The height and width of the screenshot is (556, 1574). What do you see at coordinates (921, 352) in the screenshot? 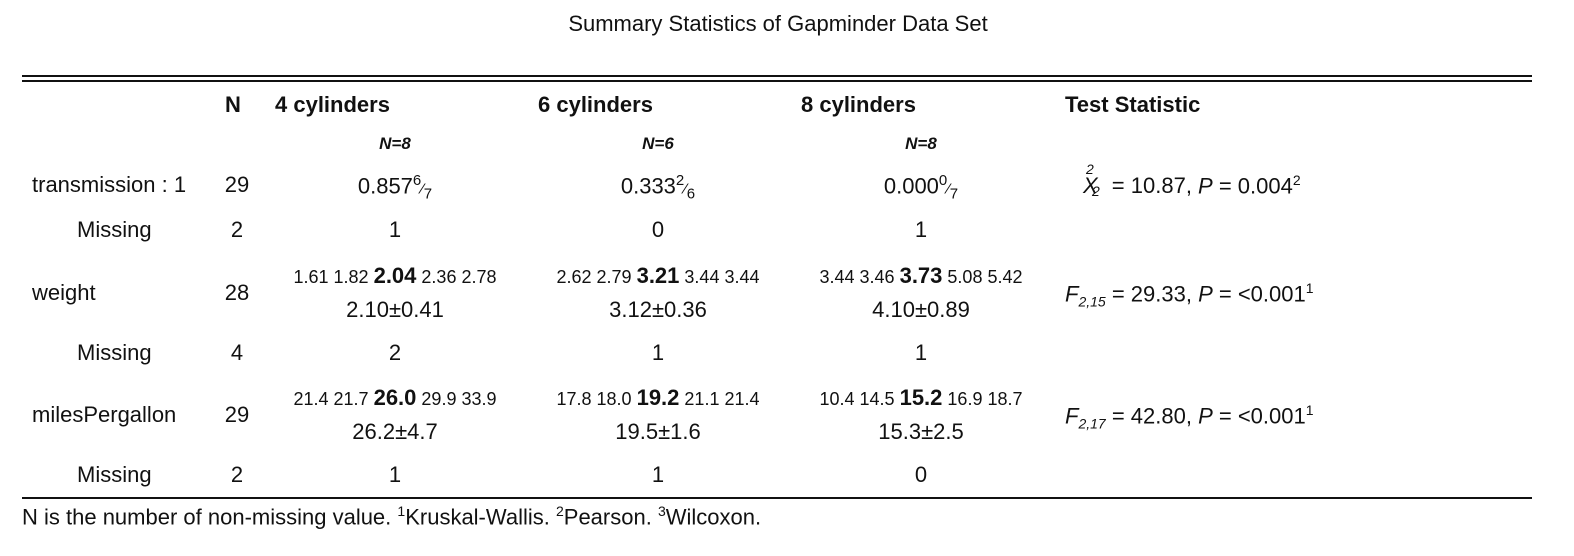
I see `missing-weight-8cyl: 1` at bounding box center [921, 352].